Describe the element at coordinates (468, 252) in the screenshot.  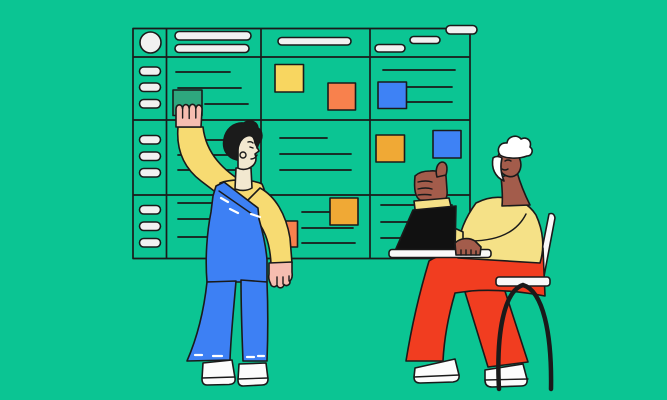
I see `seated-typing-hand-finger-lines` at that location.